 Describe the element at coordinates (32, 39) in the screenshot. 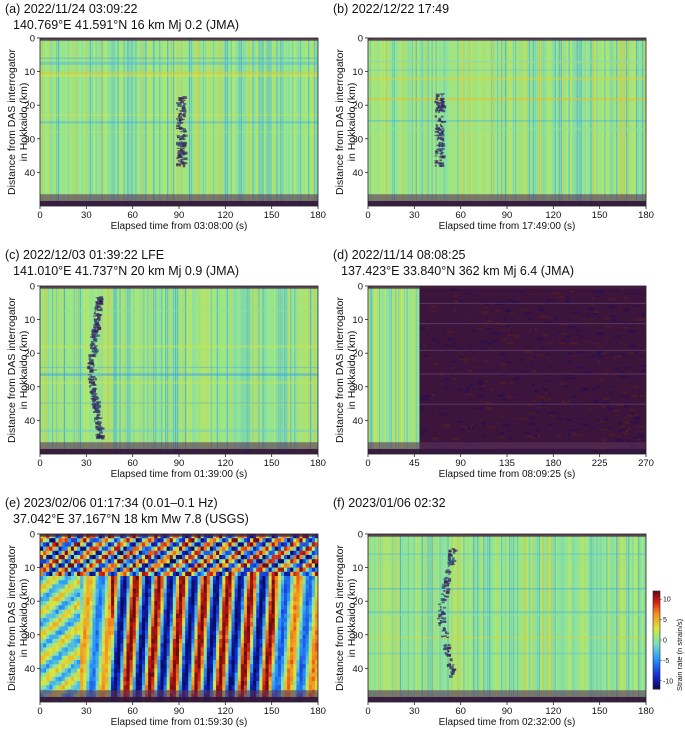

I see `panel-a-y-tick: 0` at that location.